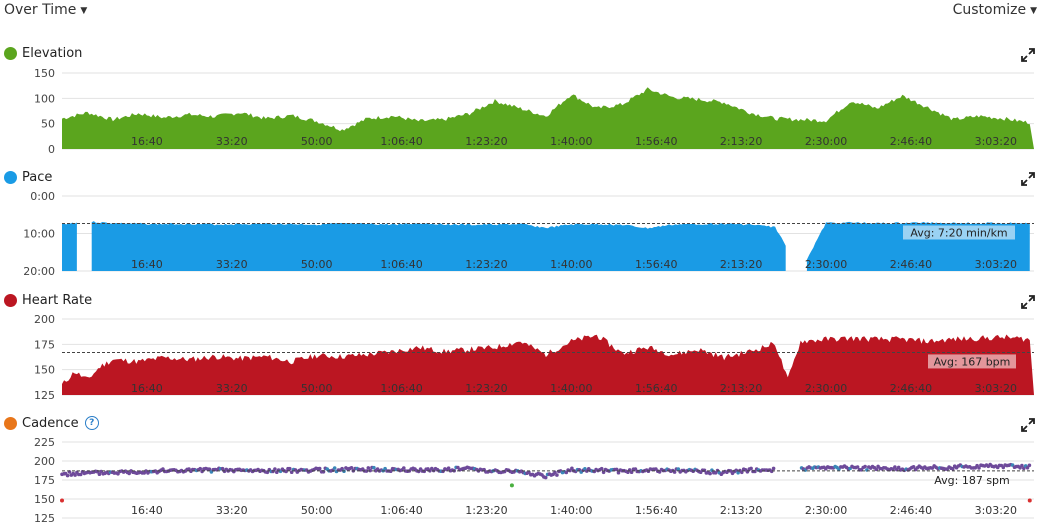 The width and height of the screenshot is (1047, 529). Describe the element at coordinates (10, 53) in the screenshot. I see `elevation-dot-icon` at that location.